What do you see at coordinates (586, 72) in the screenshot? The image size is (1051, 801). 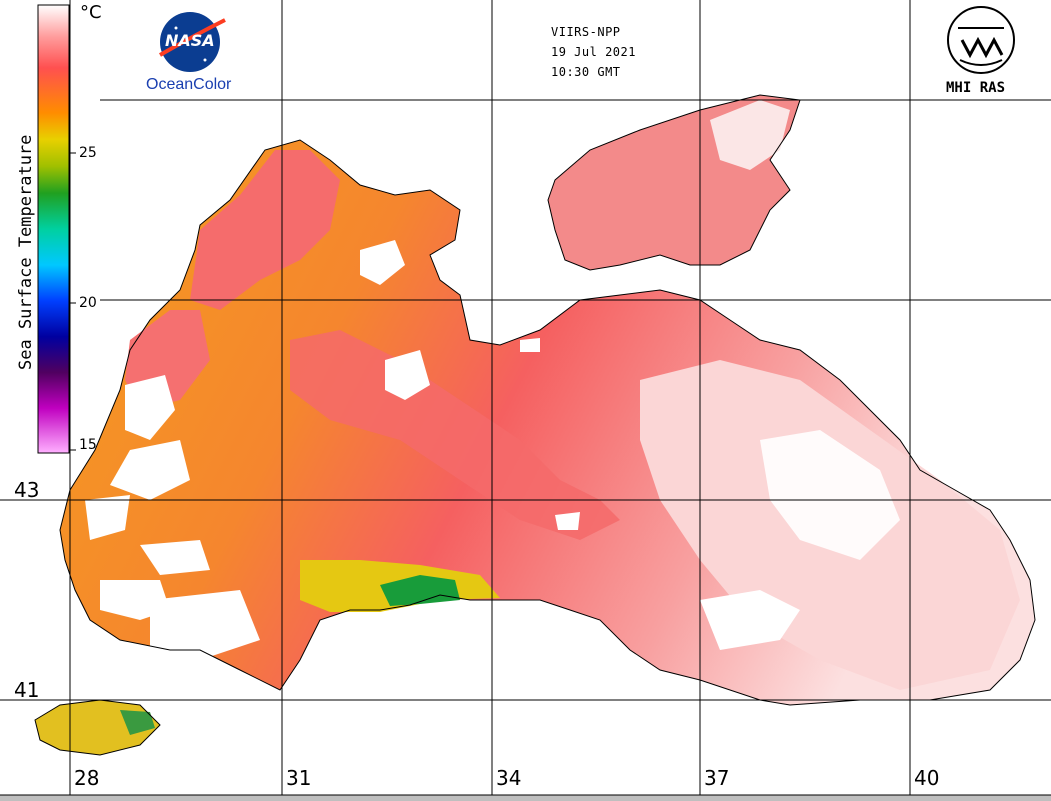 I see `time-label: 10:30 GMT` at bounding box center [586, 72].